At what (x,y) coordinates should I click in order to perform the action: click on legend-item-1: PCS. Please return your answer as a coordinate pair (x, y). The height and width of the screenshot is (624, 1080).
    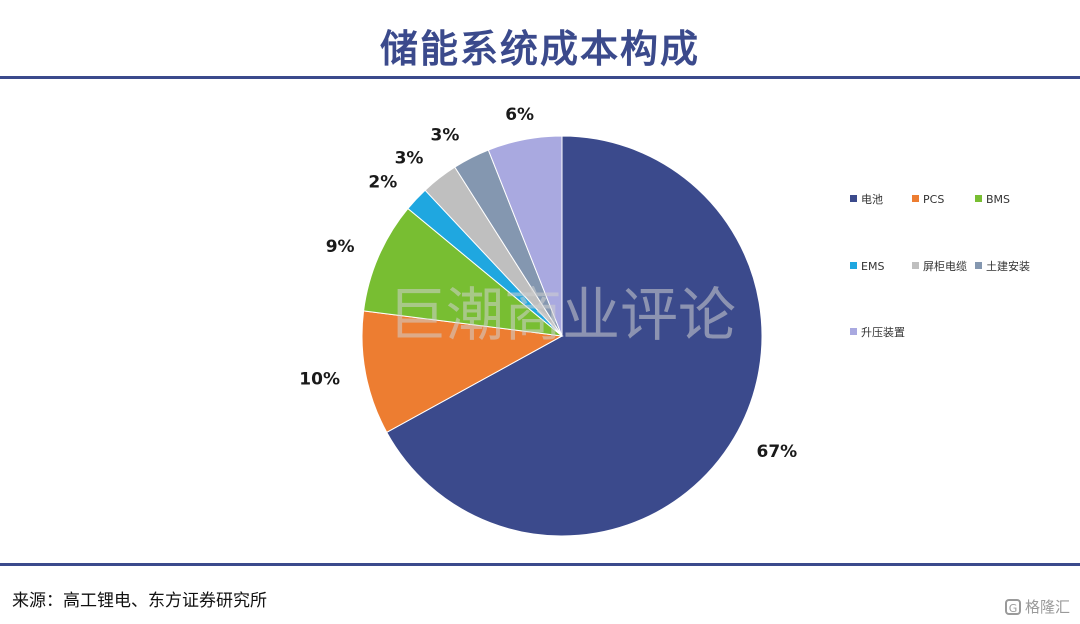
    Looking at the image, I should click on (928, 199).